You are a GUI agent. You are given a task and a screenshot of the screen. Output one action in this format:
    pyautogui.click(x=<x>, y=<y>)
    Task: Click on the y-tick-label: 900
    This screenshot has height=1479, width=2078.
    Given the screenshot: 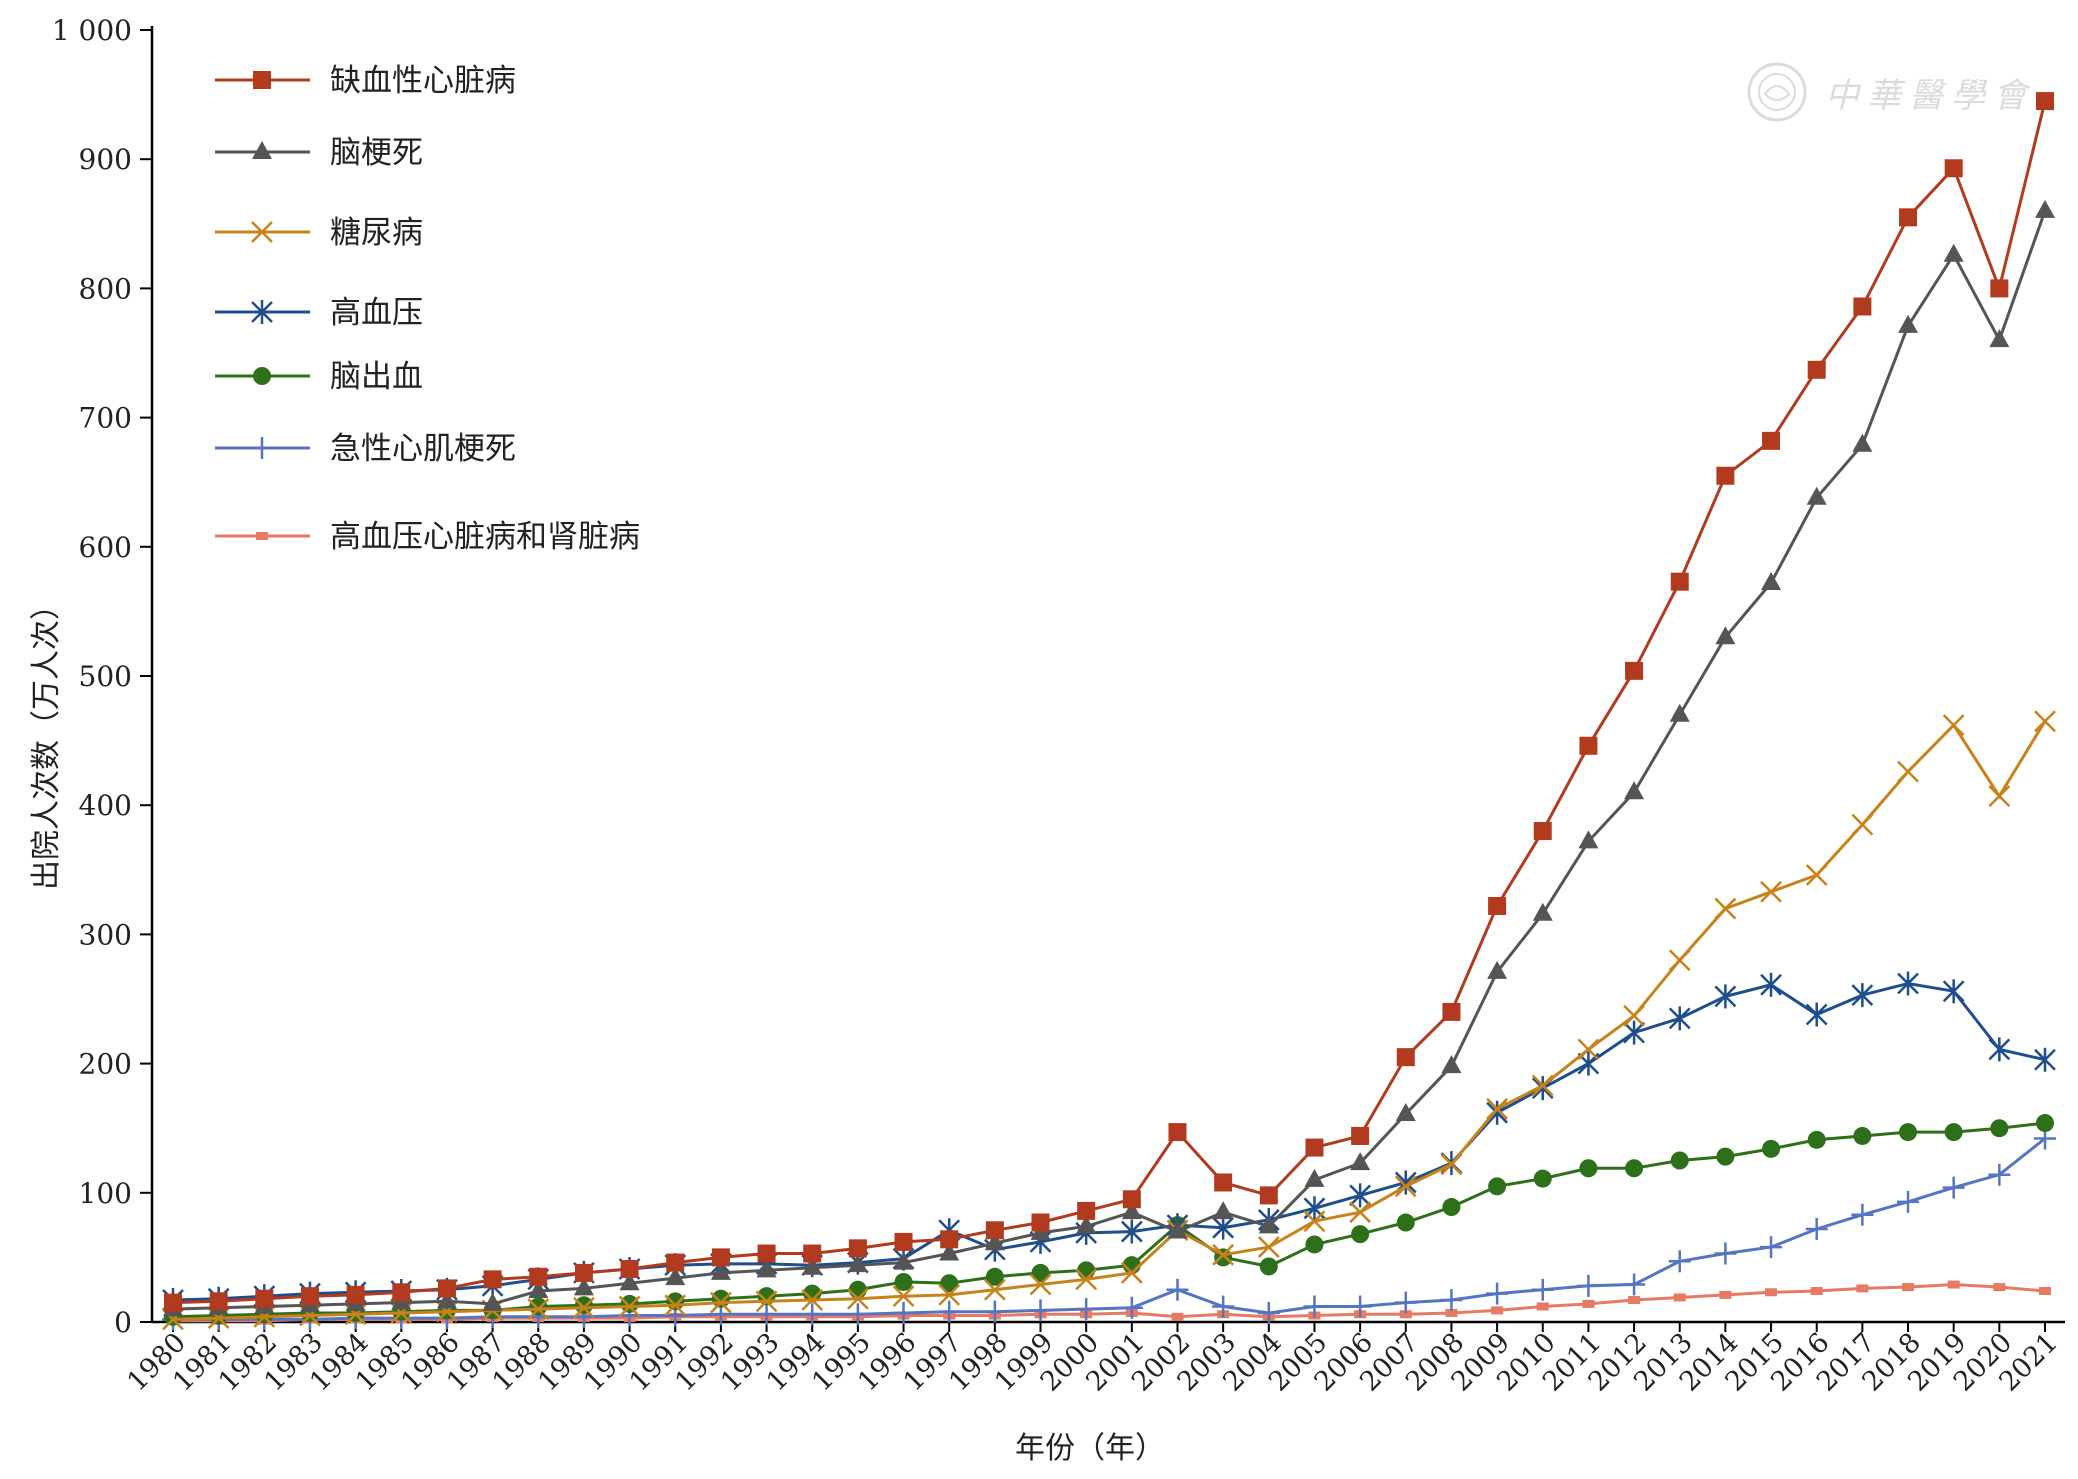 What is the action you would take?
    pyautogui.click(x=105, y=159)
    